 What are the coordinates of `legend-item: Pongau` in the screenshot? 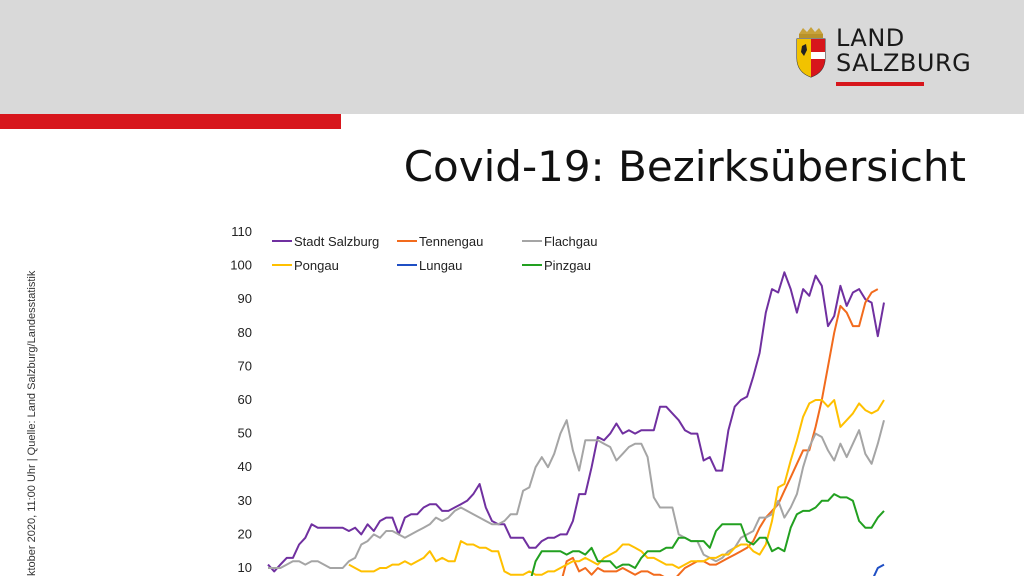 It's located at (305, 265).